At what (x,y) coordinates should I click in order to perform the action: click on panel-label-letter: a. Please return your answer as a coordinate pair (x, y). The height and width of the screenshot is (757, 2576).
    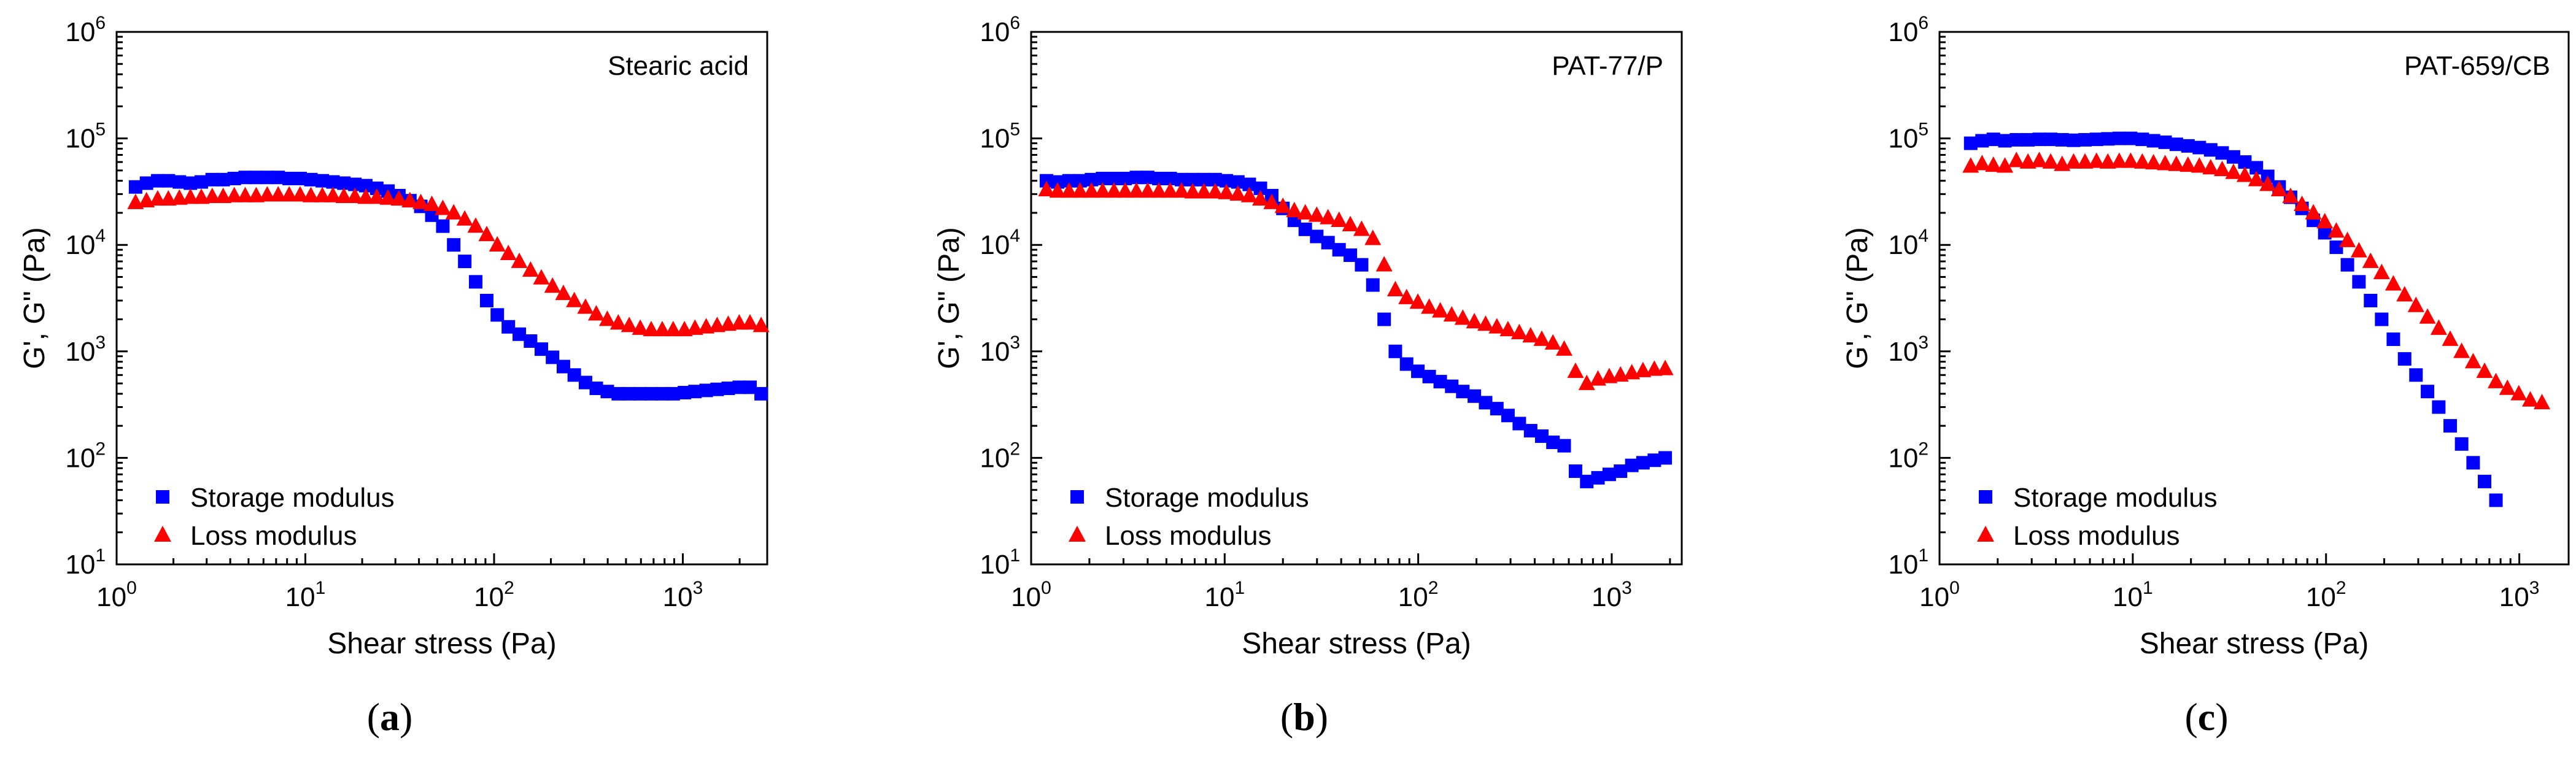
    Looking at the image, I should click on (390, 717).